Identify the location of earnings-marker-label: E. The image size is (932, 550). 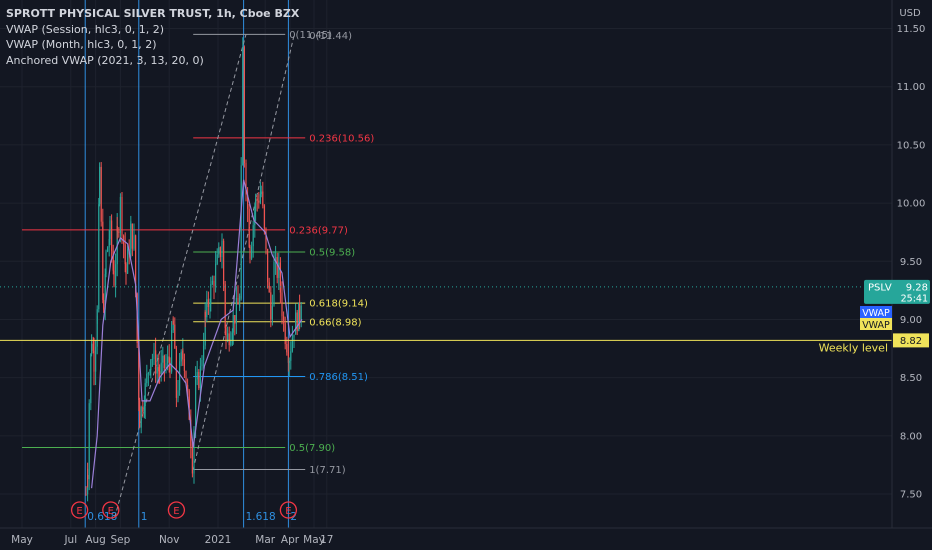
(176, 511).